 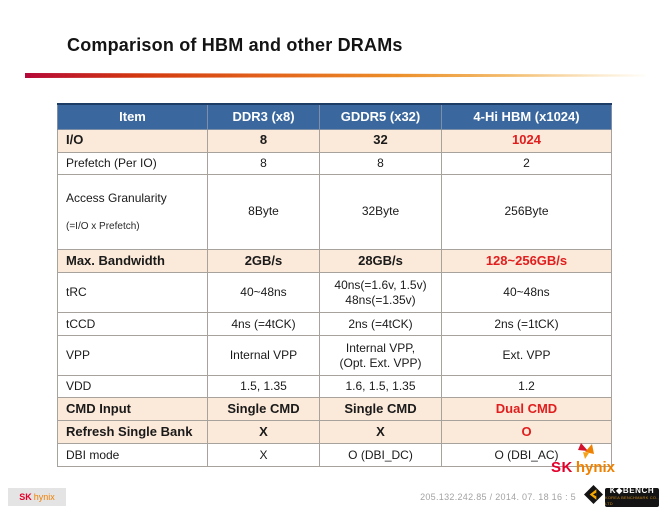 What do you see at coordinates (526, 211) in the screenshot?
I see `cell-hbm: 256Byte` at bounding box center [526, 211].